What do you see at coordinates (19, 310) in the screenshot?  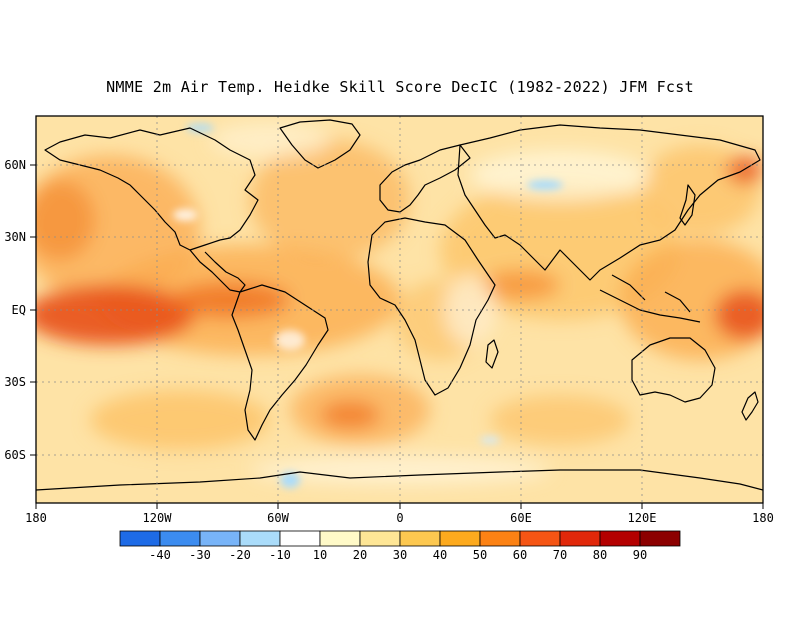 I see `lat-label-eq: EQ` at bounding box center [19, 310].